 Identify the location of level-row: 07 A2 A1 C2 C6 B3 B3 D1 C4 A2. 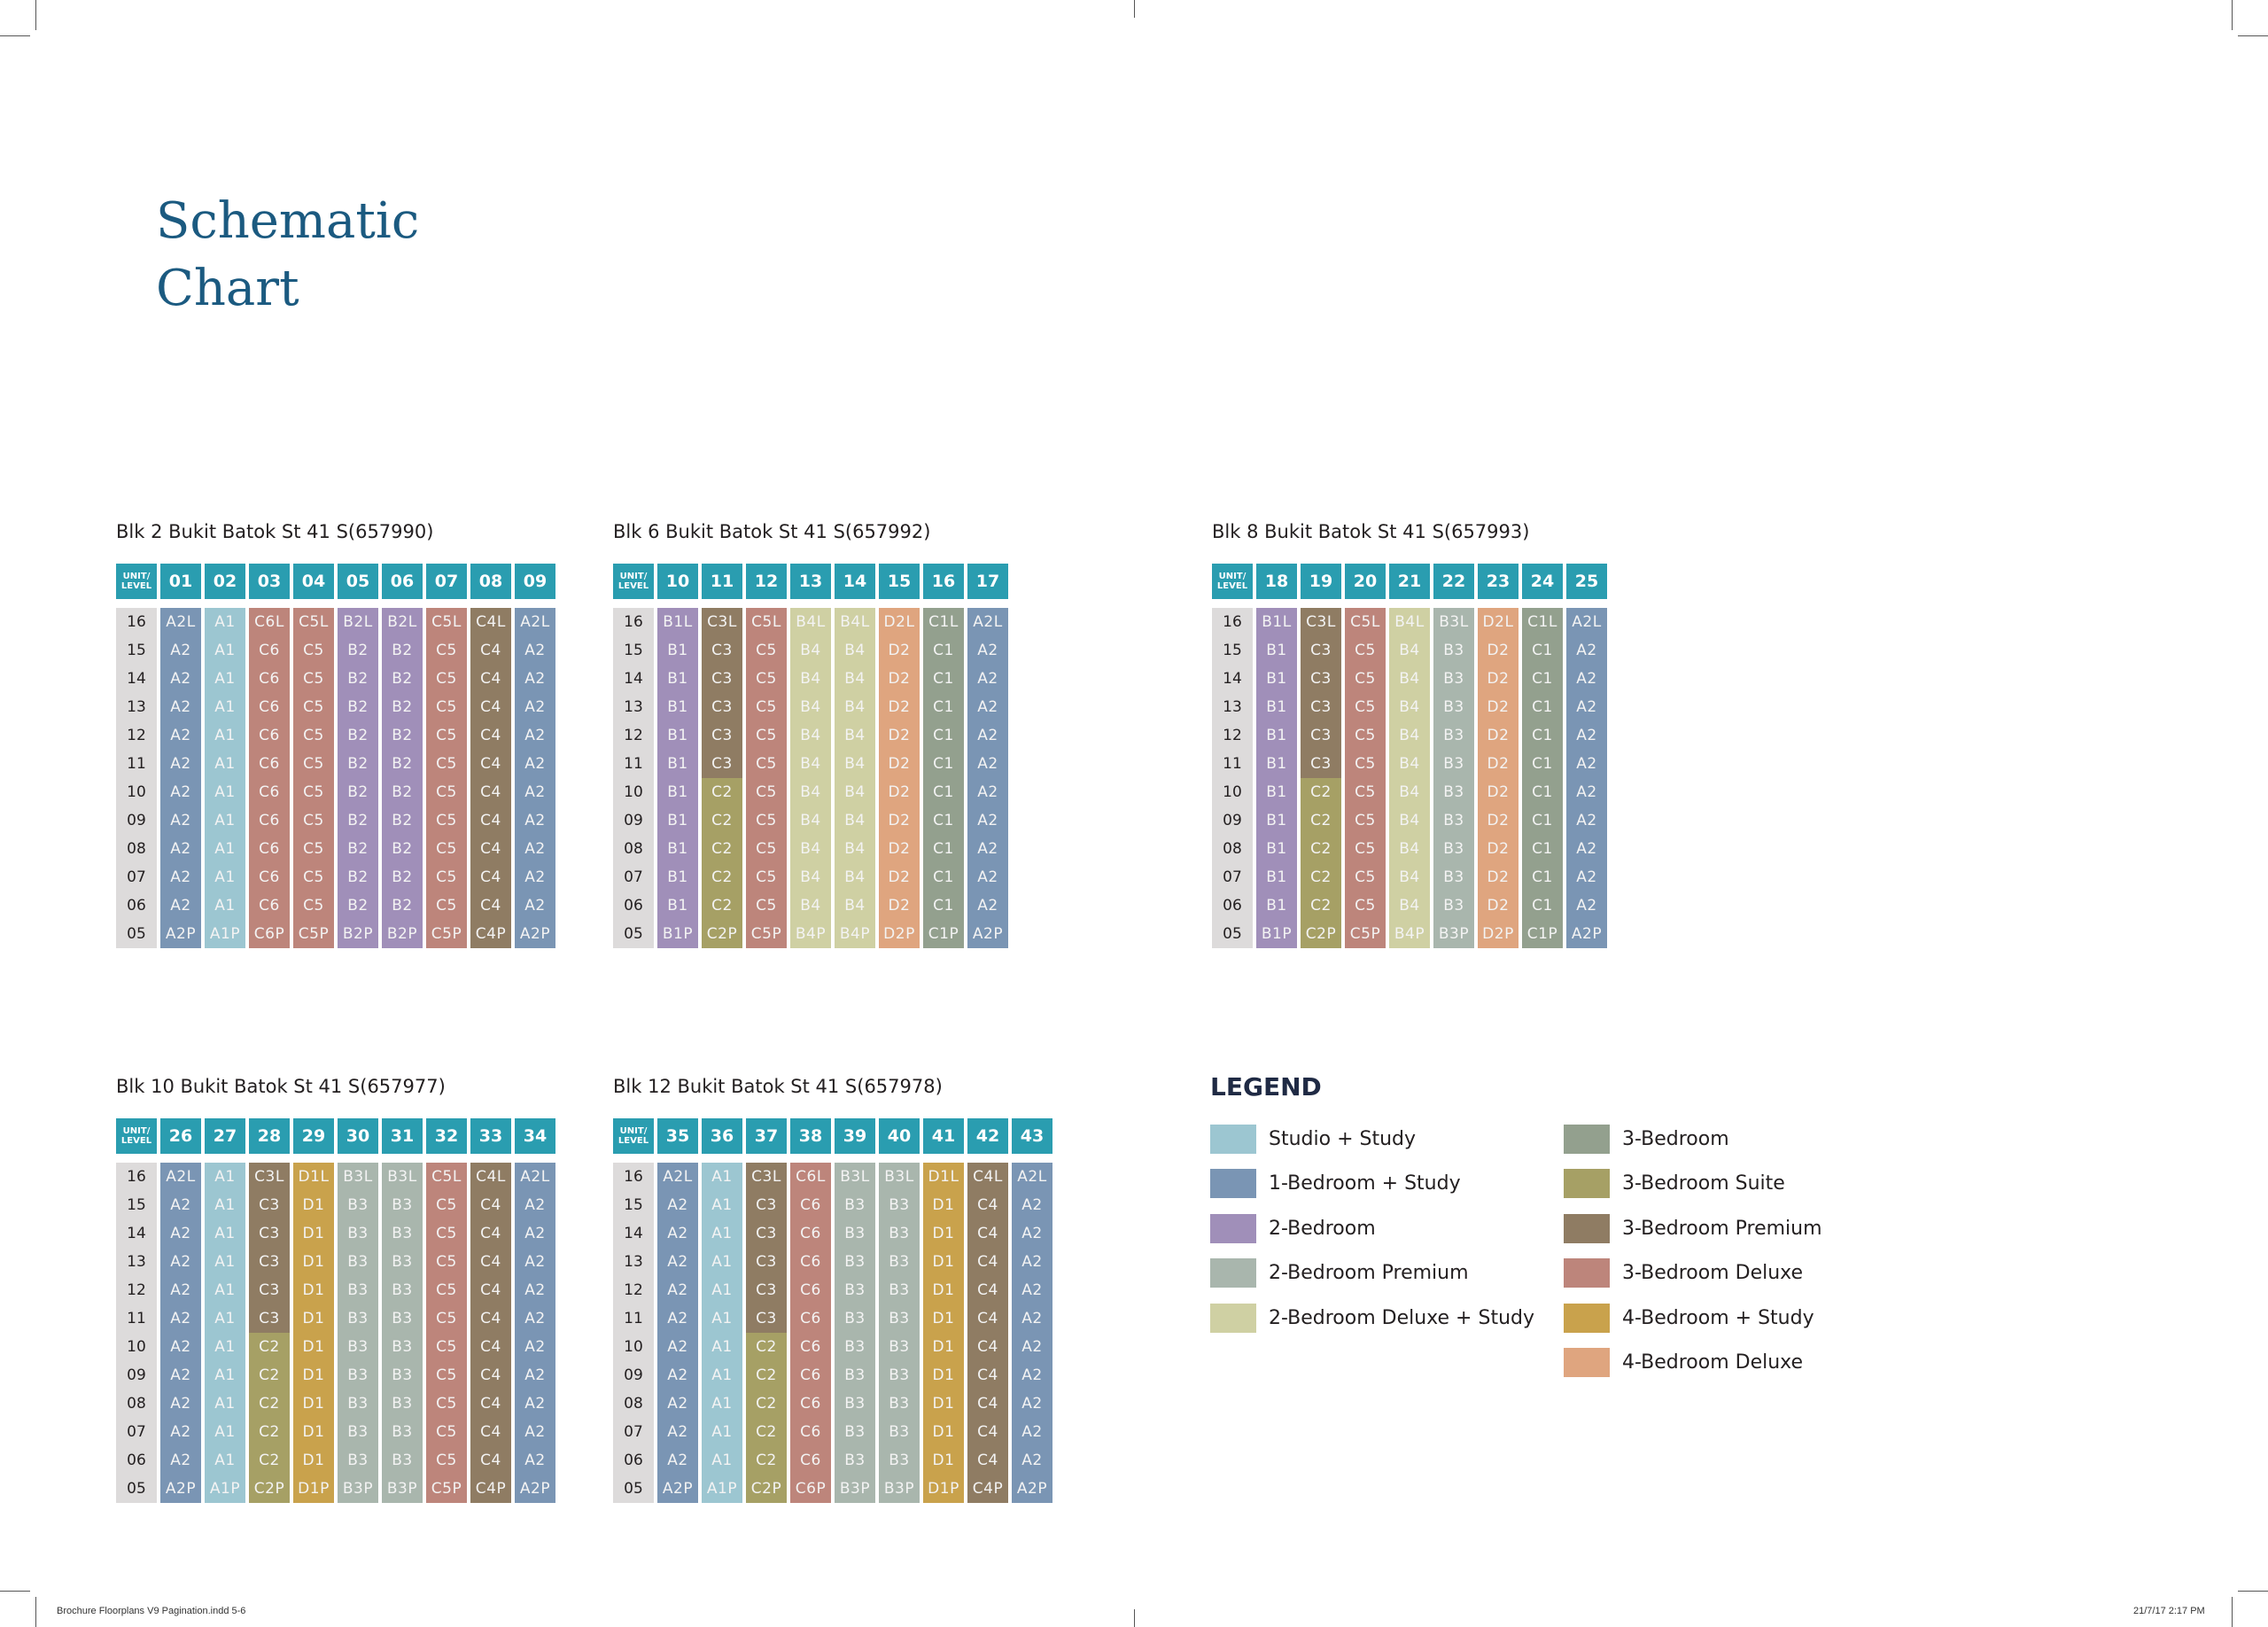
(832, 1432).